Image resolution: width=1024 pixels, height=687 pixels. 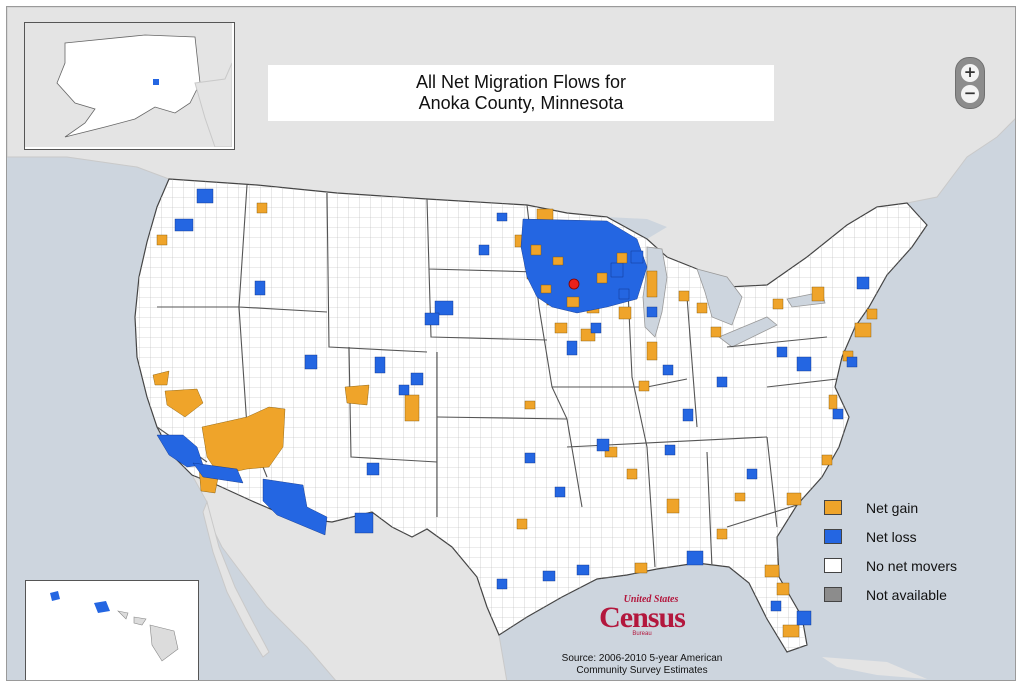 What do you see at coordinates (236, 579) in the screenshot?
I see `baja-peninsula` at bounding box center [236, 579].